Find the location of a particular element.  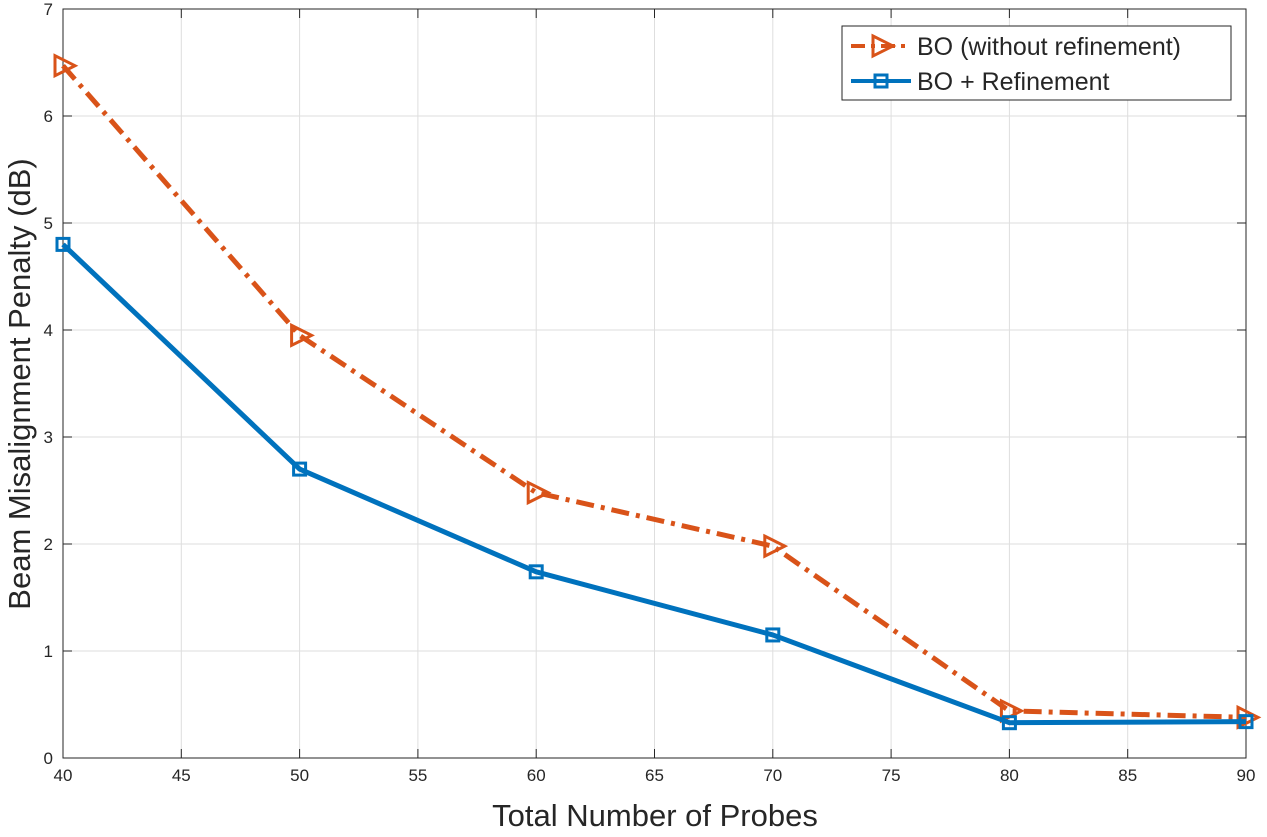

y-tick-label: 5 is located at coordinates (48, 223).